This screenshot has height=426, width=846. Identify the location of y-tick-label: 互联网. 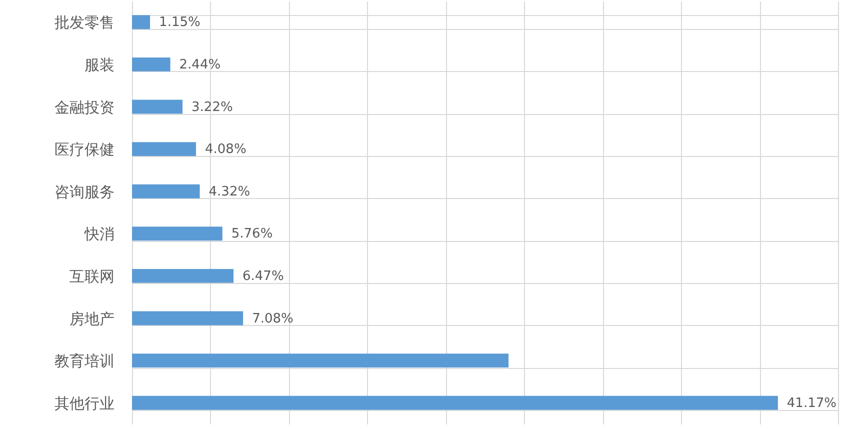
(92, 276).